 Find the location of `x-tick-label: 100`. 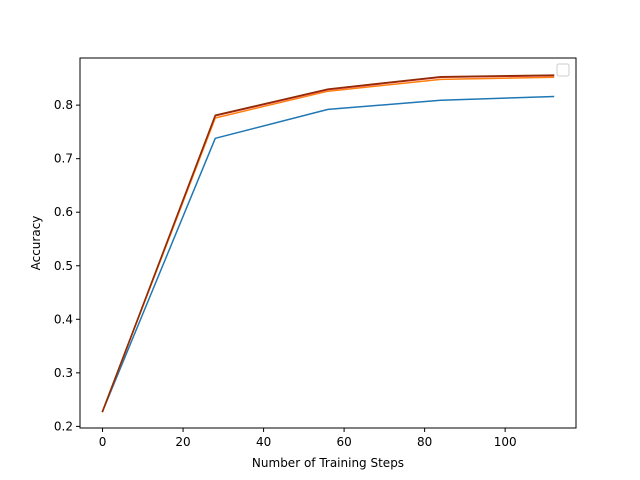

x-tick-label: 100 is located at coordinates (505, 442).